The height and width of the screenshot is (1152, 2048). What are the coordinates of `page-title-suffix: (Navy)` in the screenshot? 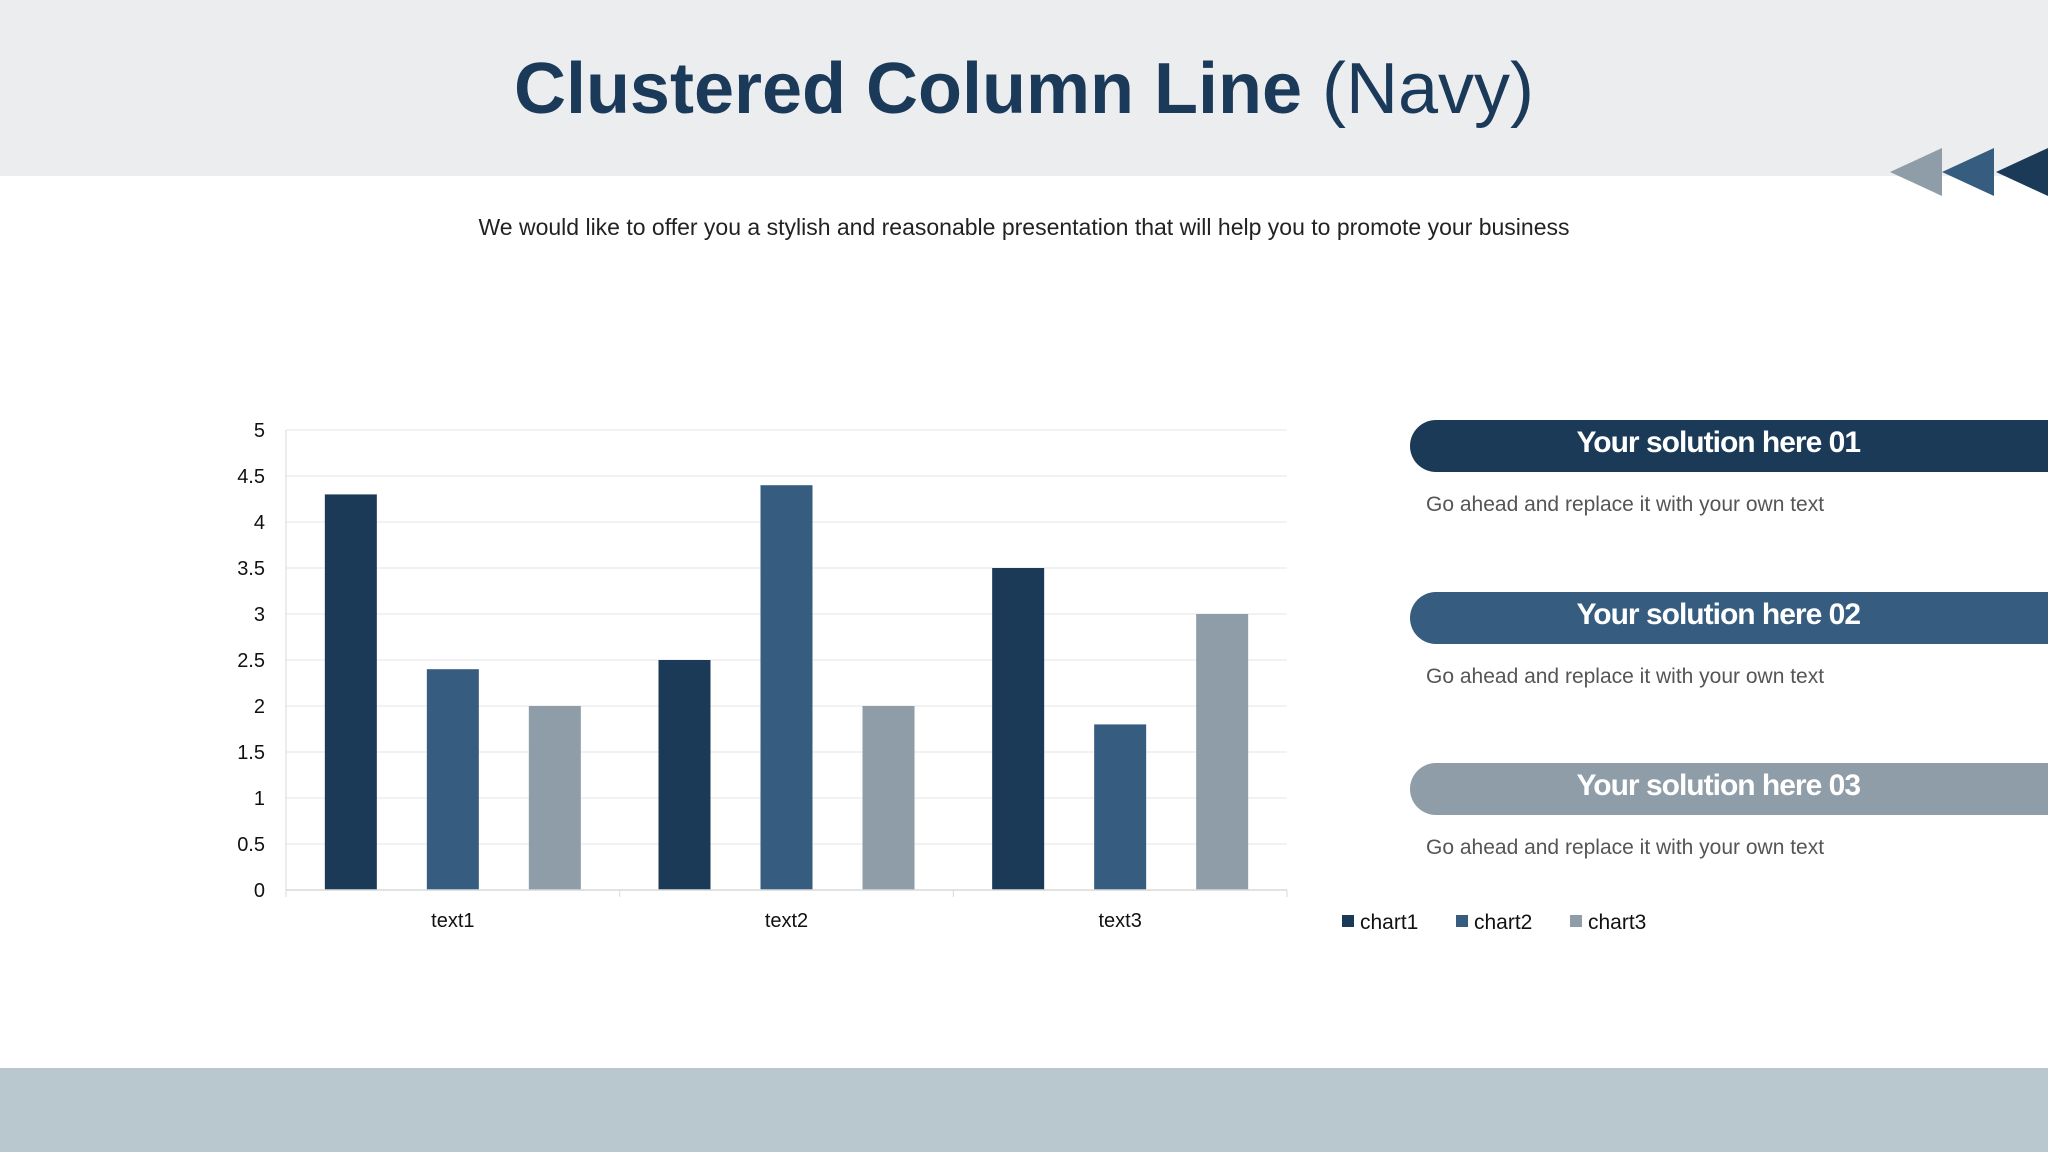 It's located at (1428, 89).